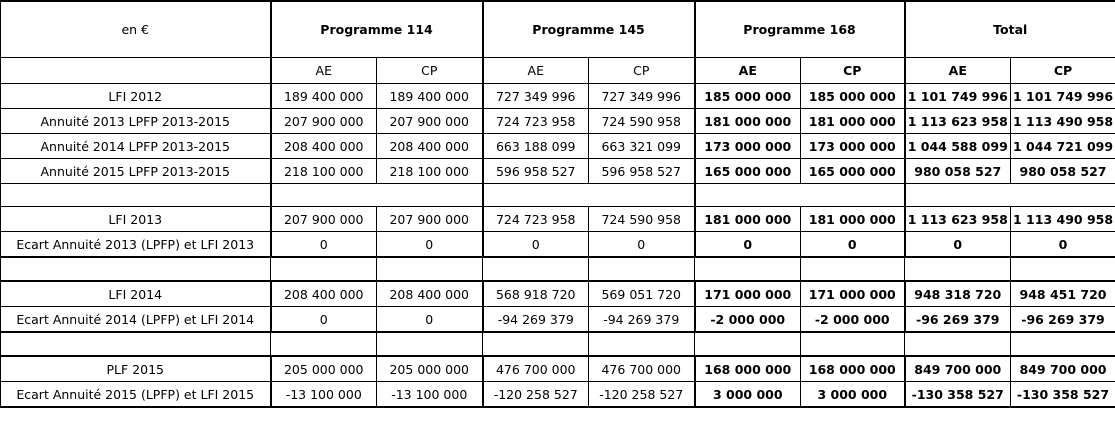 The image size is (1115, 440). What do you see at coordinates (957, 319) in the screenshot?
I see `cell: -96 269 379` at bounding box center [957, 319].